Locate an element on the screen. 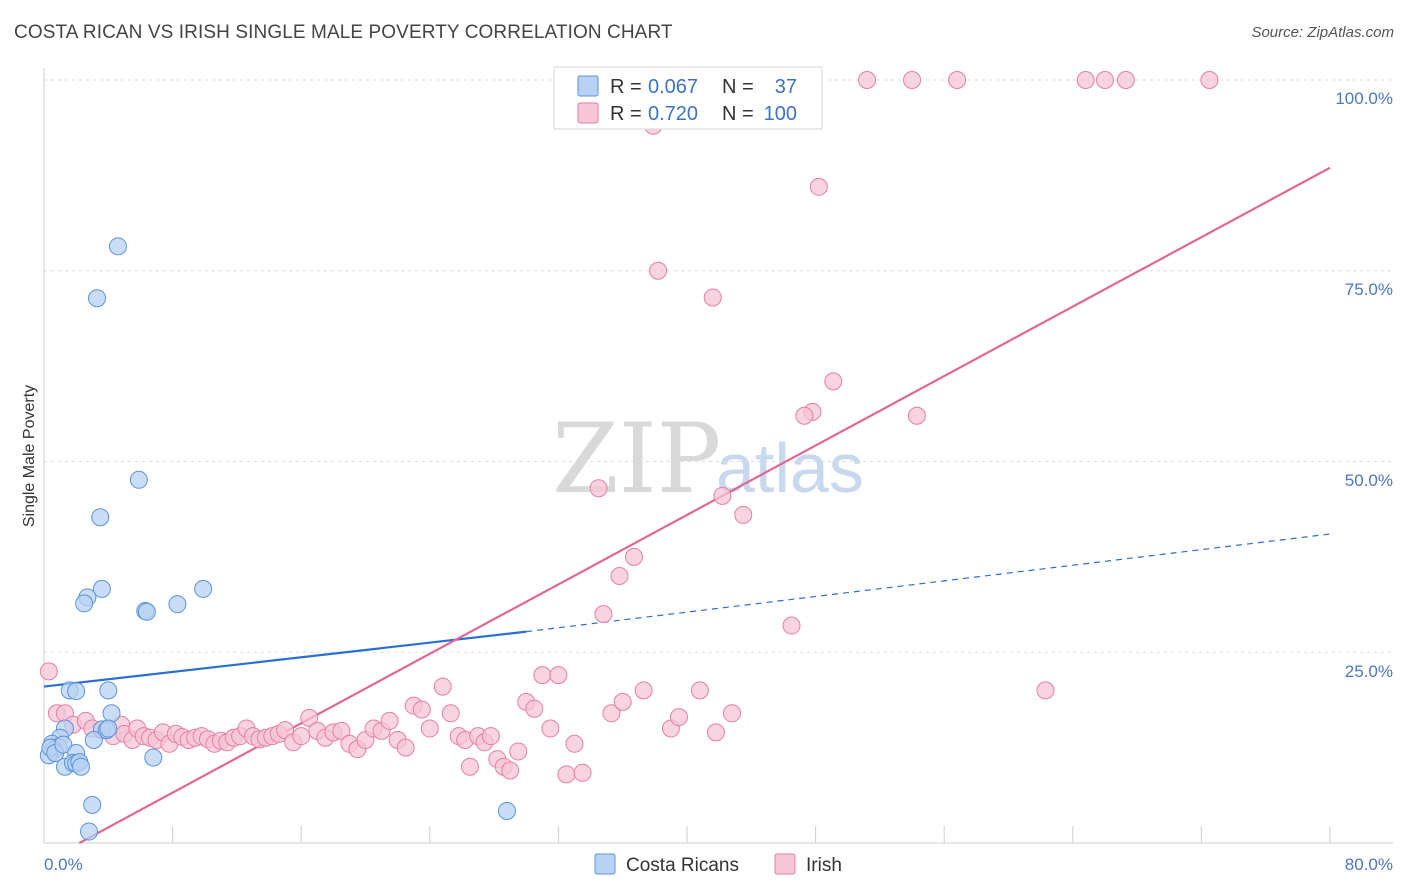 This screenshot has width=1406, height=892. y-axis-title: Single Male Poverty is located at coordinates (29, 456).